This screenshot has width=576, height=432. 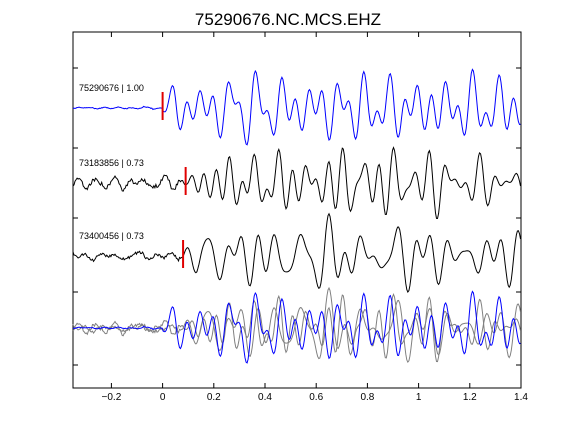 I want to click on chart-title: 75290676.NC.MCS.EHZ, so click(x=288, y=19).